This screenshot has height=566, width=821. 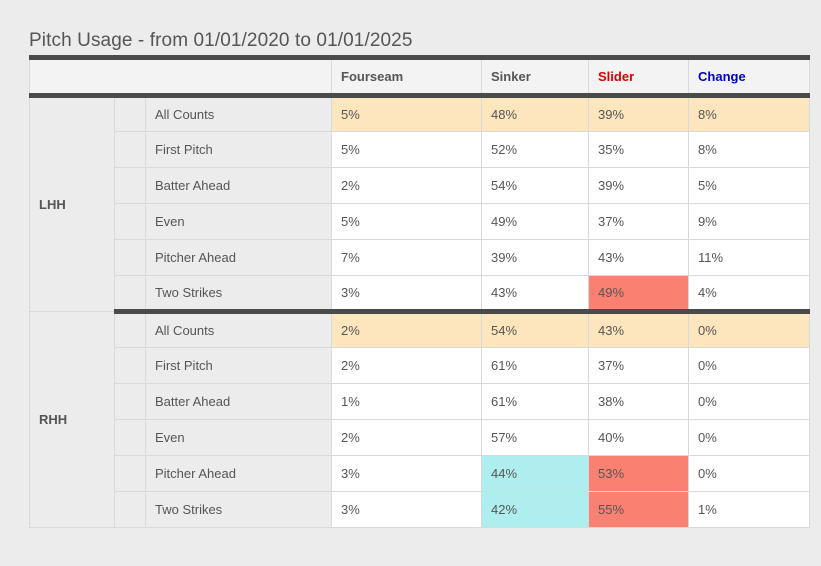 What do you see at coordinates (639, 509) in the screenshot?
I see `usage-cell: 55%` at bounding box center [639, 509].